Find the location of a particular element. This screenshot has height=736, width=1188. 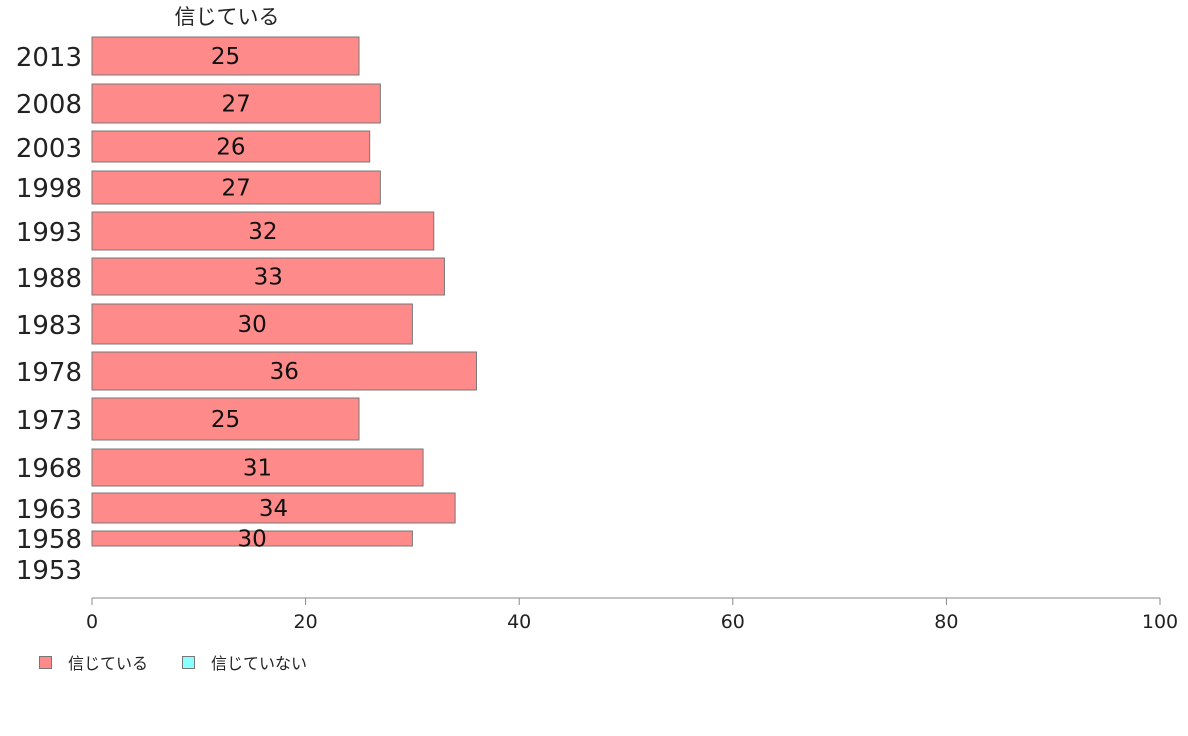

legend-swatch-not-believe is located at coordinates (189, 662).